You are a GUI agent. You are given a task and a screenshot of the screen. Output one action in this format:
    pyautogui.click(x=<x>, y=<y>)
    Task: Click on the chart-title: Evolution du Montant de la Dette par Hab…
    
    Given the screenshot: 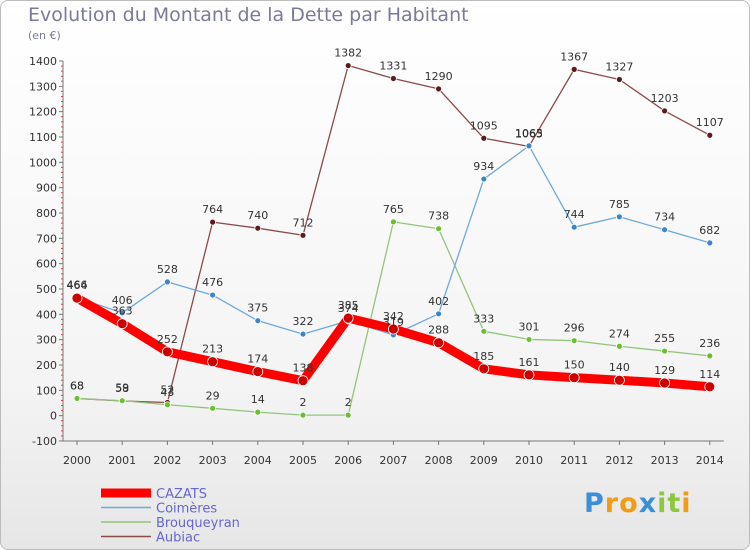 What is the action you would take?
    pyautogui.click(x=248, y=15)
    